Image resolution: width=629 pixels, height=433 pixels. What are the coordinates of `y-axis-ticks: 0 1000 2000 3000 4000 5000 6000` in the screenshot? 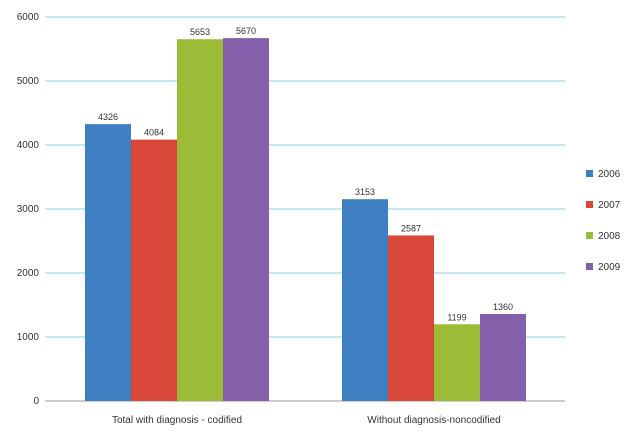 It's located at (28, 209).